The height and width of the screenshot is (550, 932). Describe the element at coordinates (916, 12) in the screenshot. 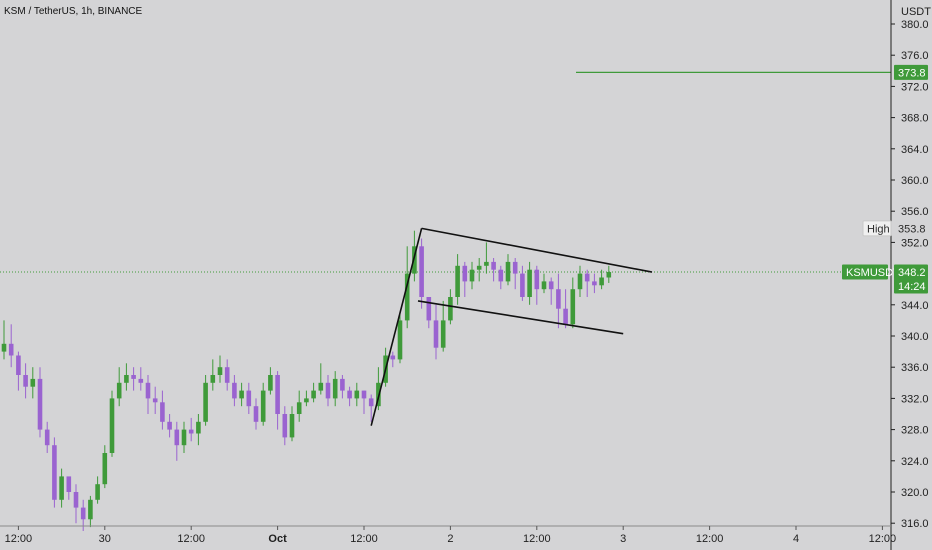

I see `currency-label: USDT` at that location.